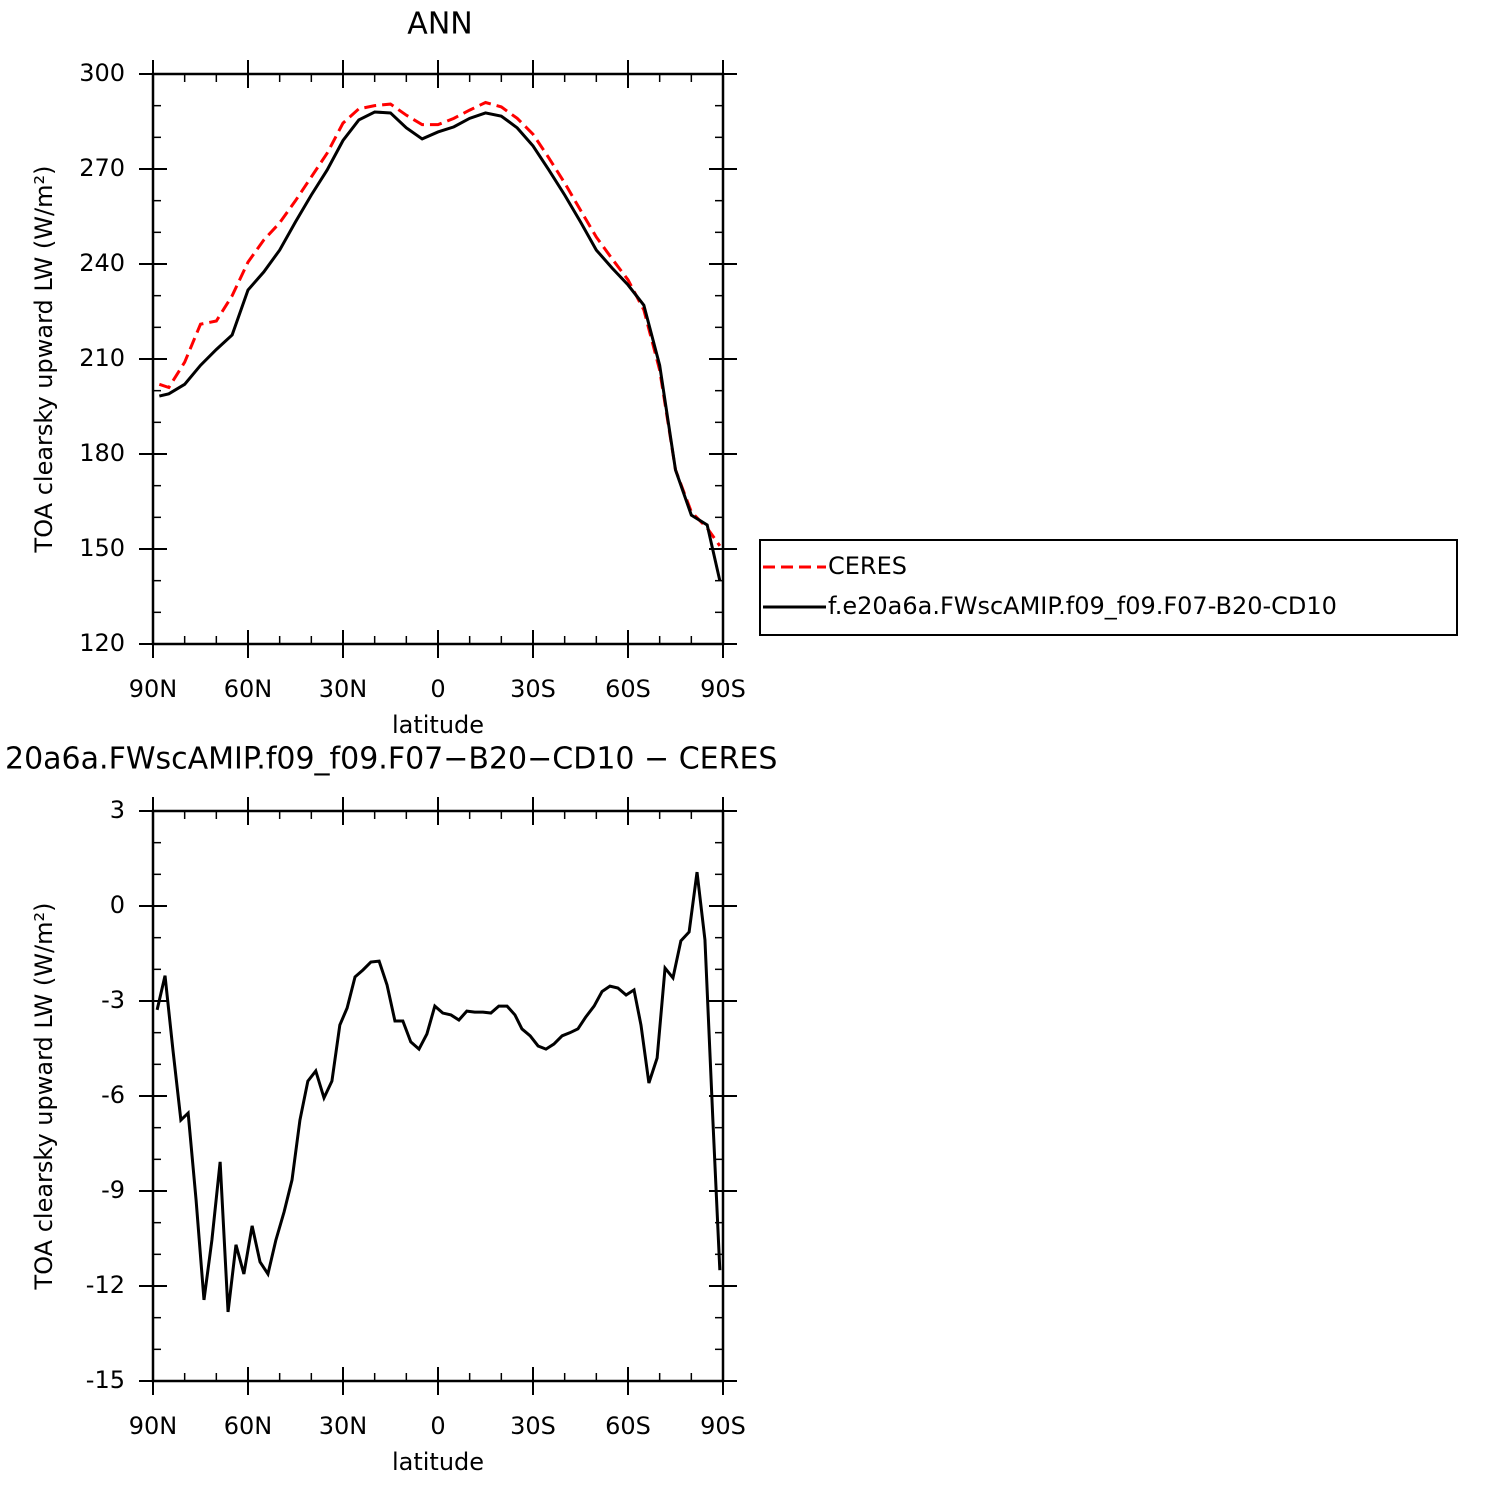 The image size is (1485, 1485). I want to click on y-tick-label: 150, so click(102, 548).